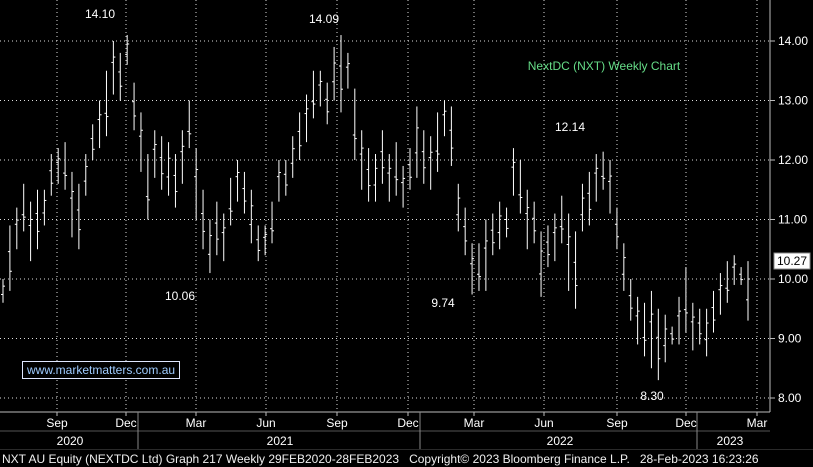 The image size is (813, 467). I want to click on y-tick-label: 12.00, so click(793, 160).